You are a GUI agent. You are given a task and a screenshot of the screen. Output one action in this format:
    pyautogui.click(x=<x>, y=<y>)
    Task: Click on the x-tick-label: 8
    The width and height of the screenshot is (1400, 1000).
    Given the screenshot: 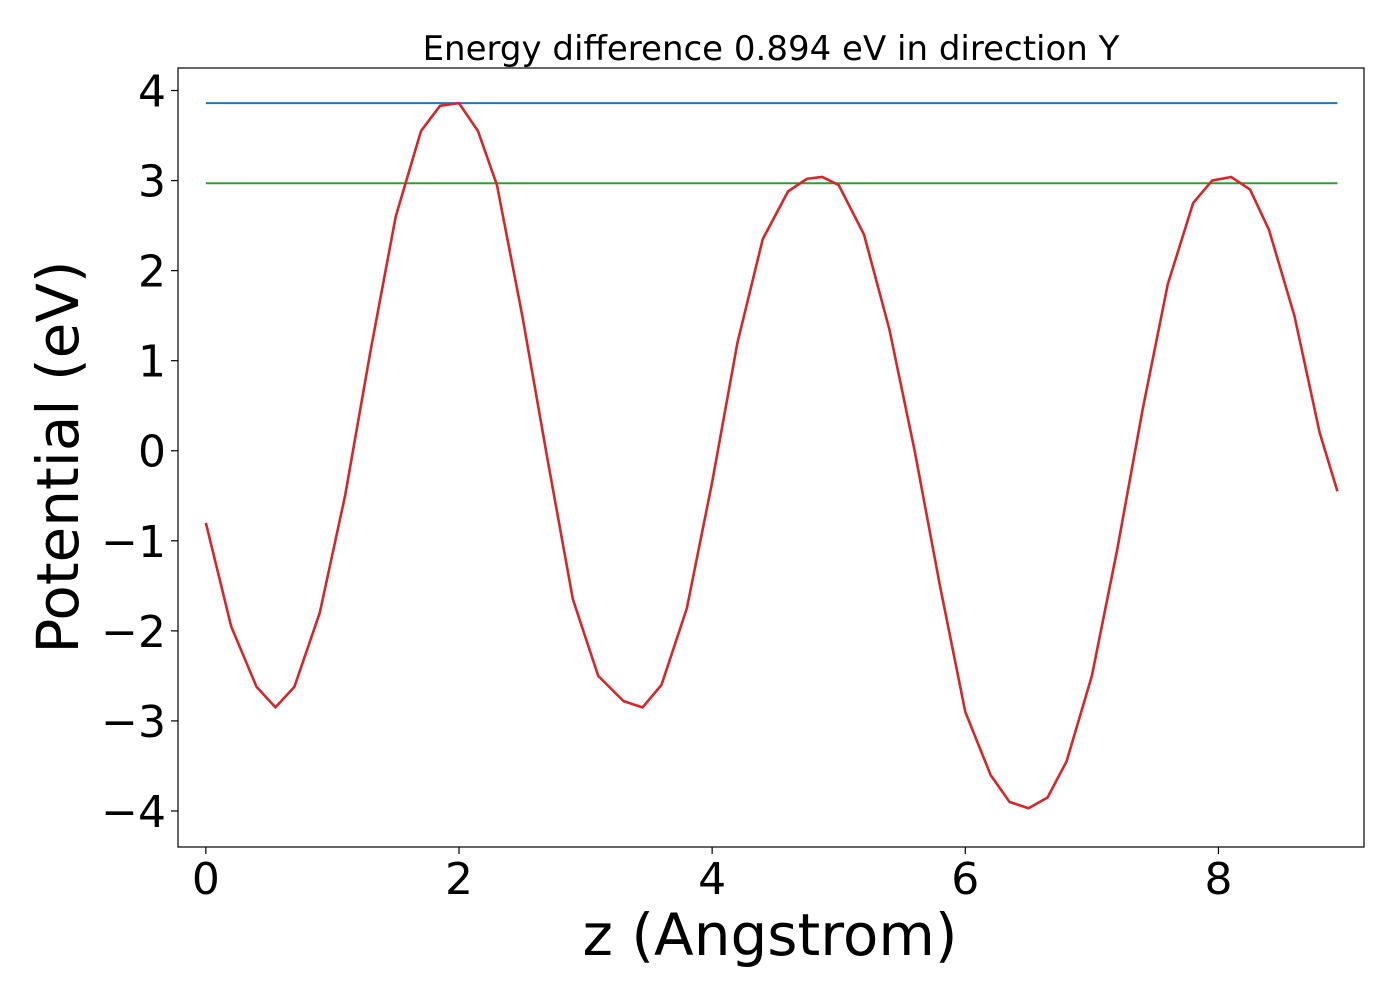 What is the action you would take?
    pyautogui.click(x=1218, y=879)
    